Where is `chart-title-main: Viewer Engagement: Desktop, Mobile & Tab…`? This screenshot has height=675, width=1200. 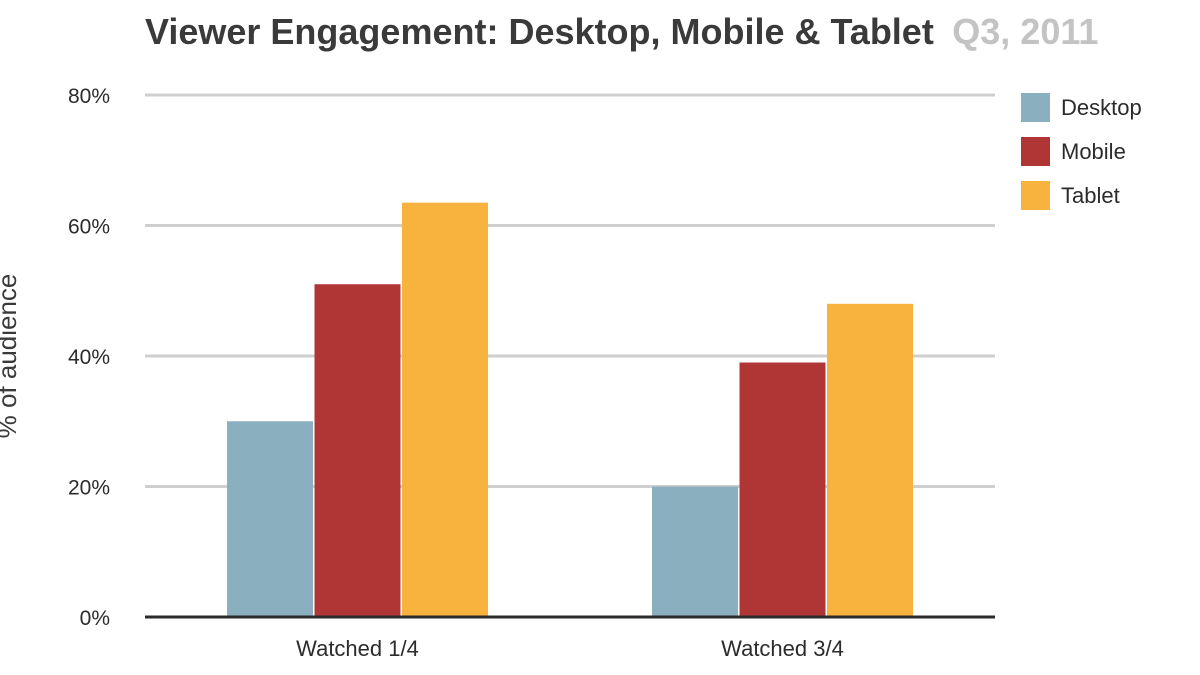
chart-title-main: Viewer Engagement: Desktop, Mobile & Tab… is located at coordinates (539, 31).